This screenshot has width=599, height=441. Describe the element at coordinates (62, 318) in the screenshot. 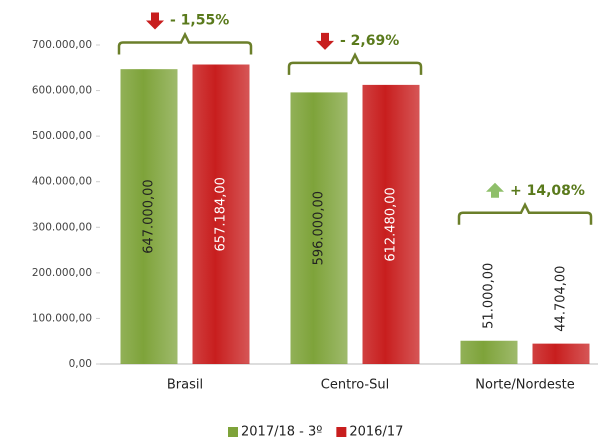

I see `y-tick-label: 100.000,00` at that location.